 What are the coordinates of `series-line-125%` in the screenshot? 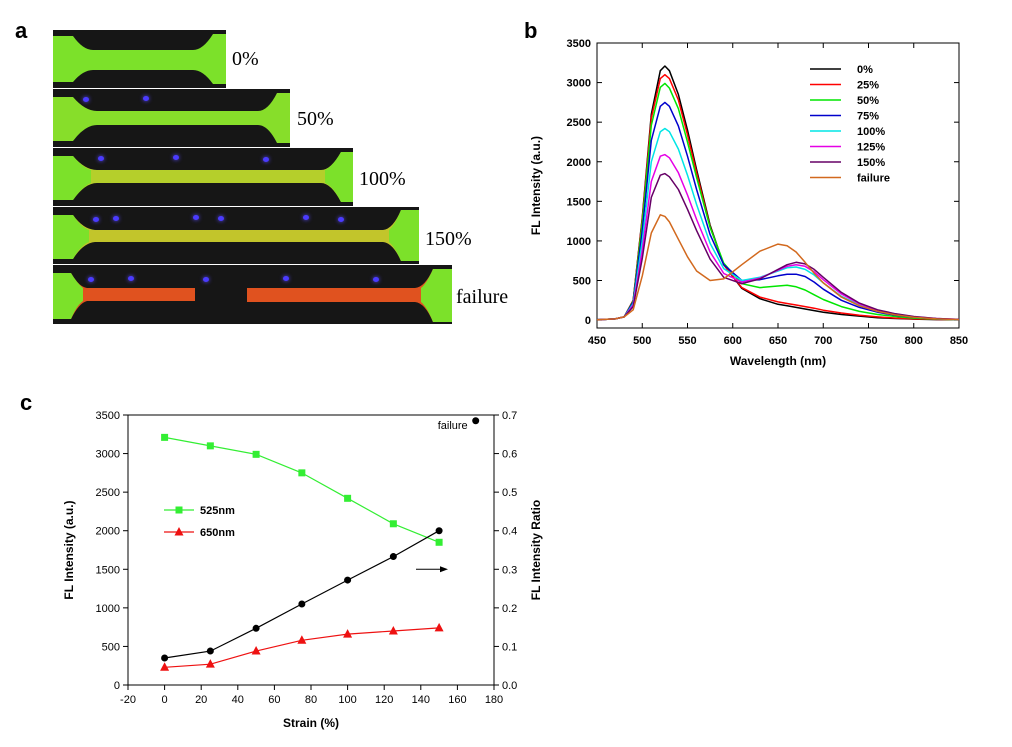 It's located at (778, 237).